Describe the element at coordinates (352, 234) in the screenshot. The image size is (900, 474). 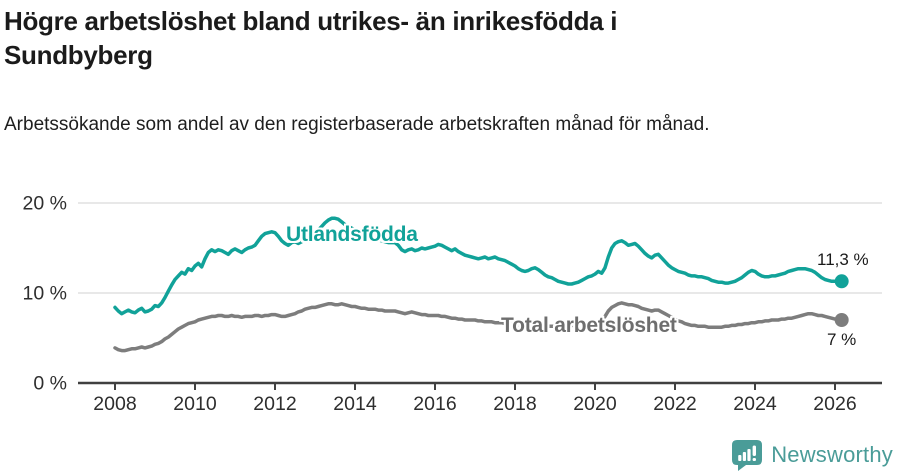
I see `series-label-utlandsfodda: Utlandsfödda` at that location.